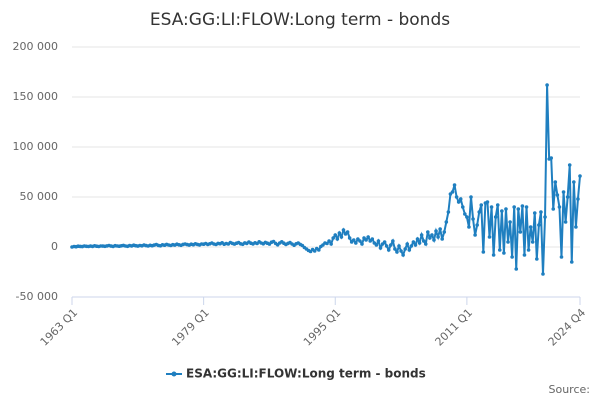  I want to click on x-tick-label: 1979 Q1, so click(190, 327).